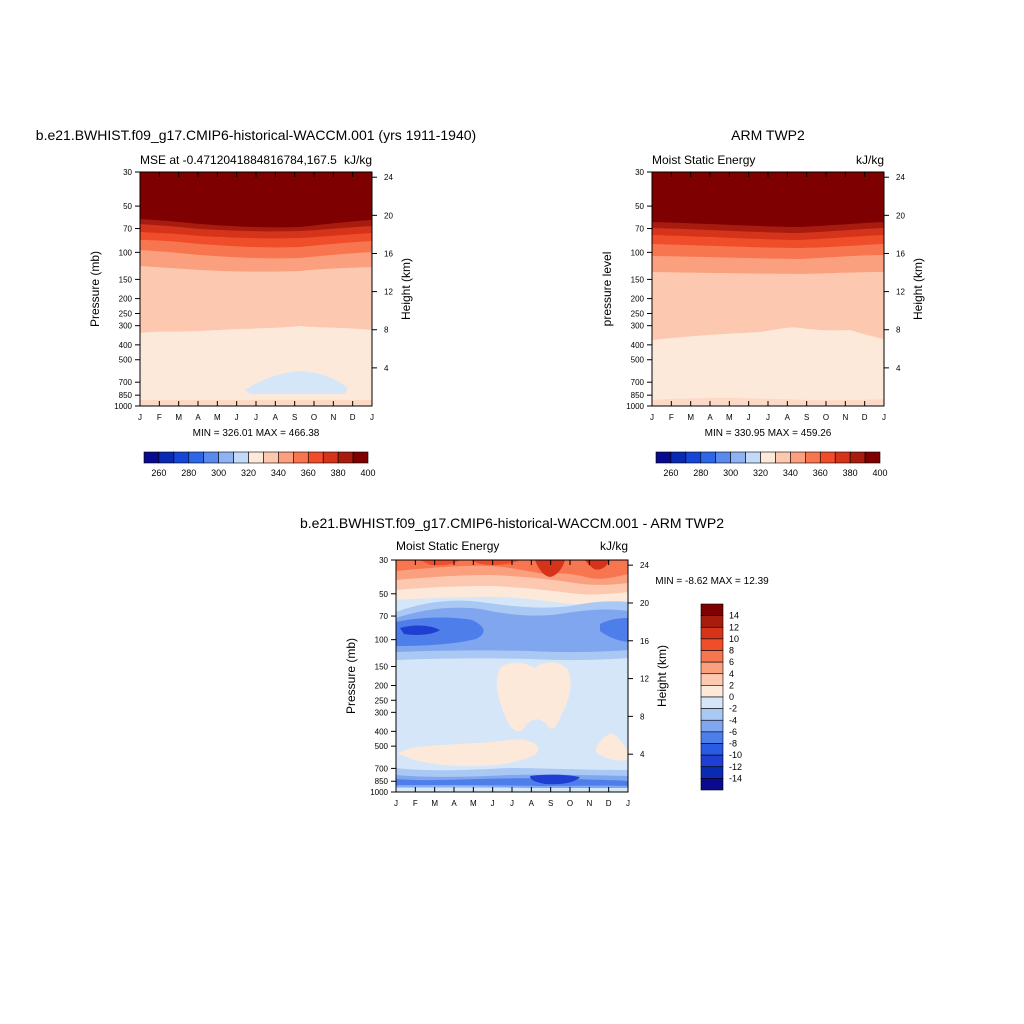  Describe the element at coordinates (670, 473) in the screenshot. I see `colorbar-tick-label: 260` at that location.